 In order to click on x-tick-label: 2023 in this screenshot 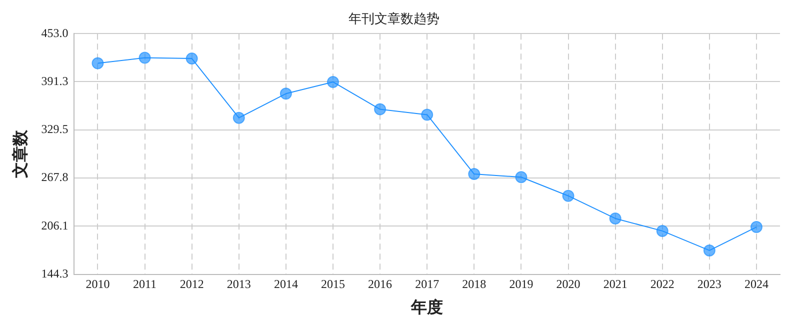, I will do `click(709, 283)`.